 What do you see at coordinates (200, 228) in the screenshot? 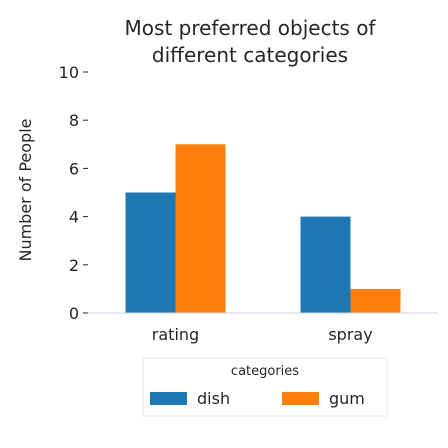
I see `bar-rating-gum` at bounding box center [200, 228].